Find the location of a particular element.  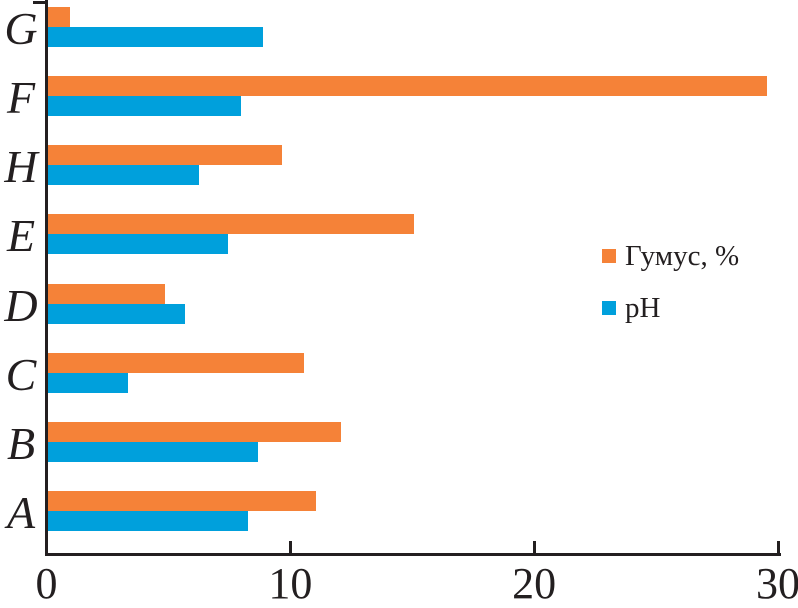

legend-label: pH is located at coordinates (643, 308).